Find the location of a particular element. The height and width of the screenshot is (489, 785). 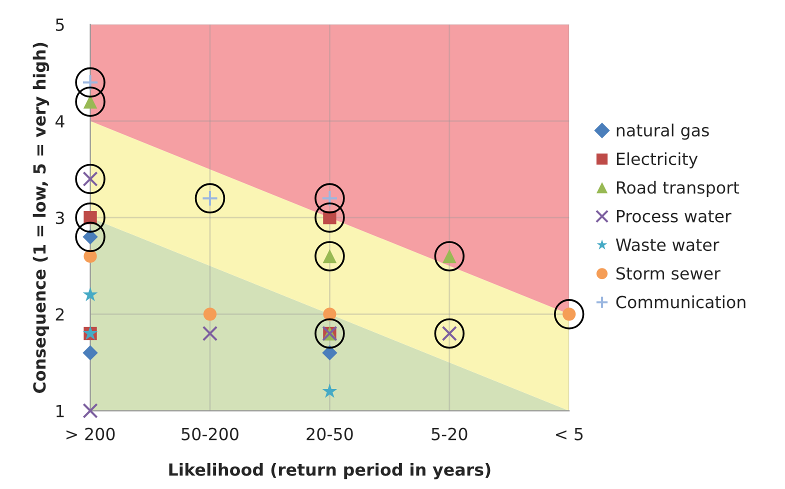

legend-label: natural gas is located at coordinates (662, 132).